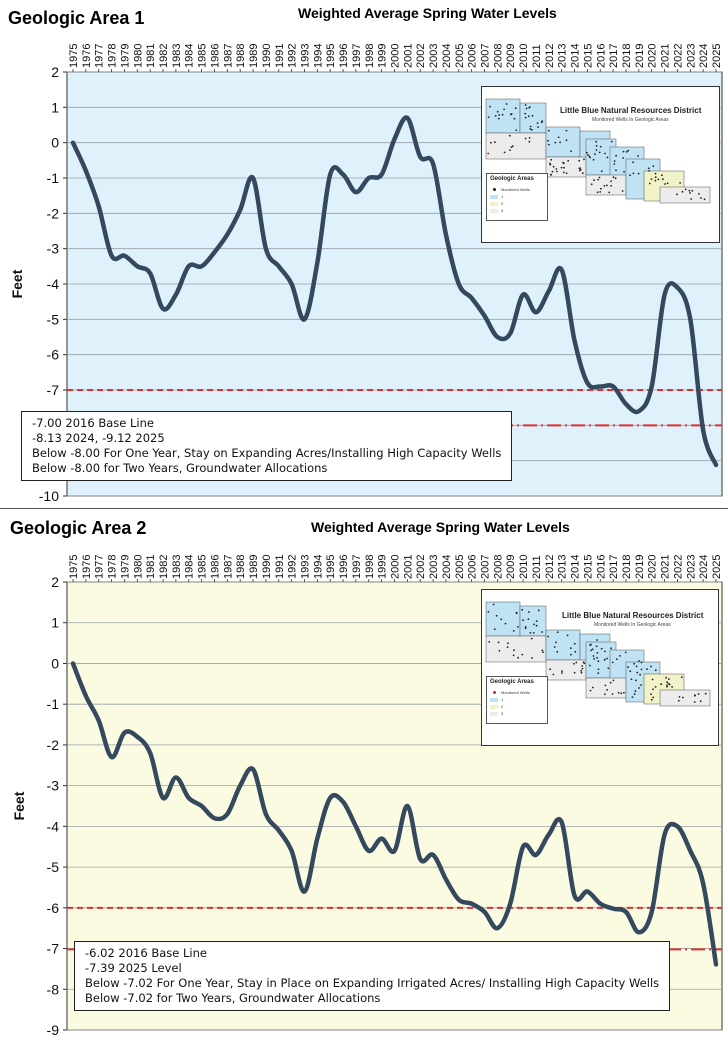  Describe the element at coordinates (125, 56) in the screenshot. I see `x-tick-label: 1979` at that location.